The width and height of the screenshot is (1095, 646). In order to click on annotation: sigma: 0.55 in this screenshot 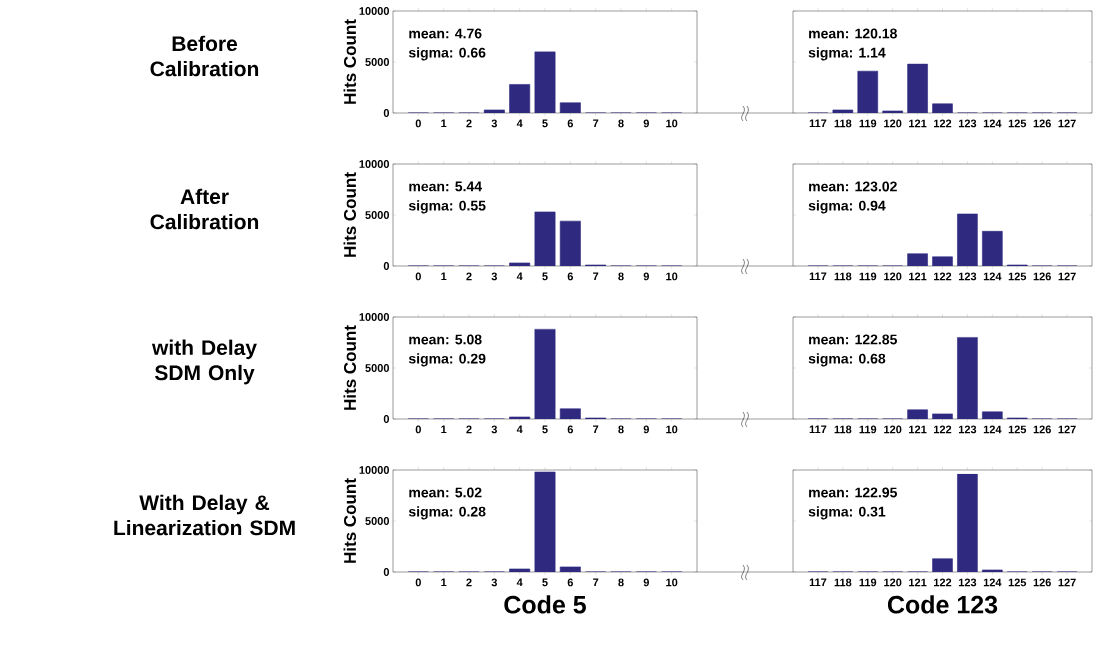, I will do `click(447, 207)`.